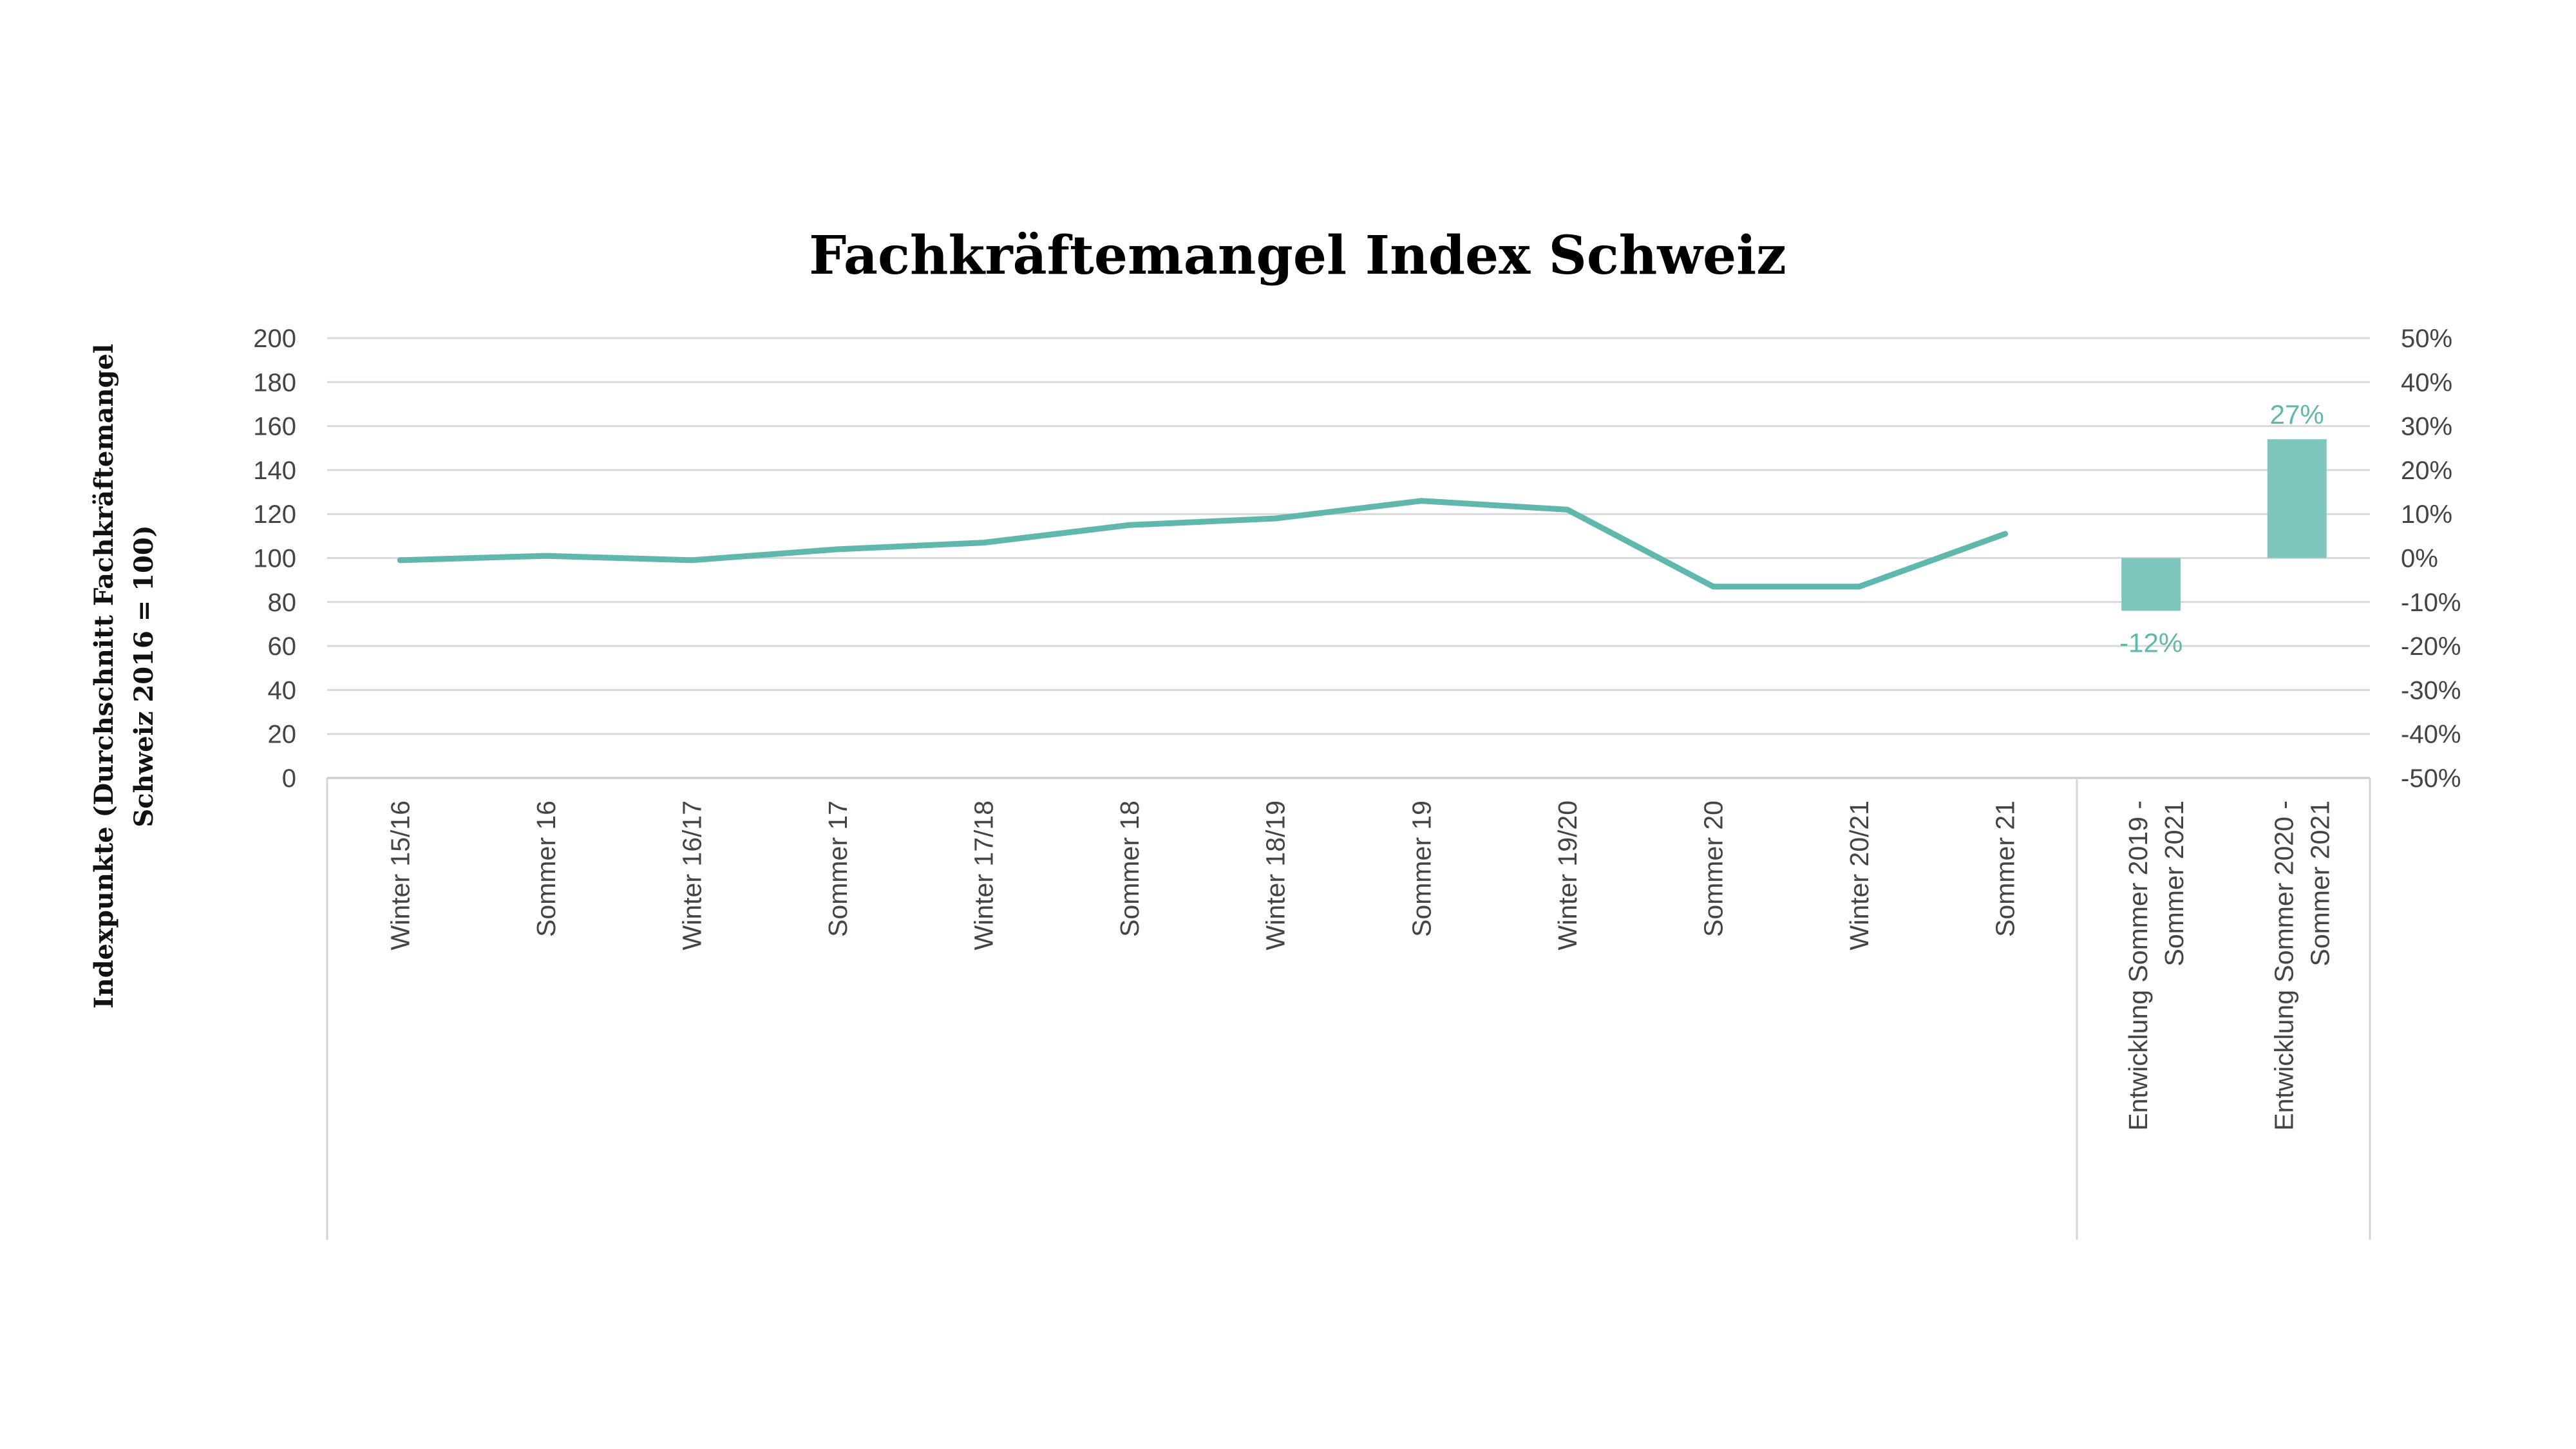 Image resolution: width=2576 pixels, height=1449 pixels. Describe the element at coordinates (2006, 869) in the screenshot. I see `category-label: Sommer 21` at that location.